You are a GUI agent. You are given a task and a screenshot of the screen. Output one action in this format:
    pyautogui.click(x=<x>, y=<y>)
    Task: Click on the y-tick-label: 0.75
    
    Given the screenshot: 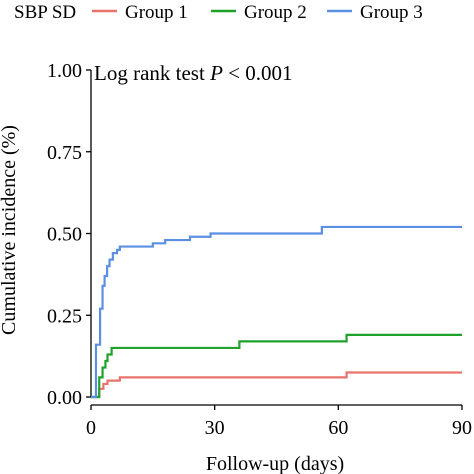 What is the action you would take?
    pyautogui.click(x=64, y=153)
    